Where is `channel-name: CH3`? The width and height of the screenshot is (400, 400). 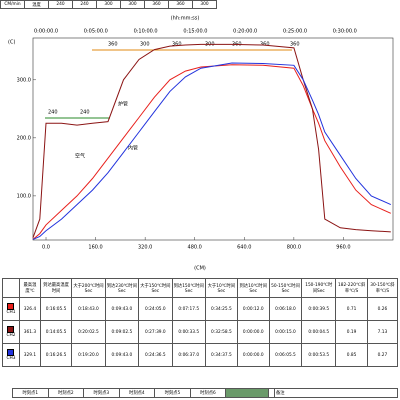
channel-name: CH3 is located at coordinates (11, 358).